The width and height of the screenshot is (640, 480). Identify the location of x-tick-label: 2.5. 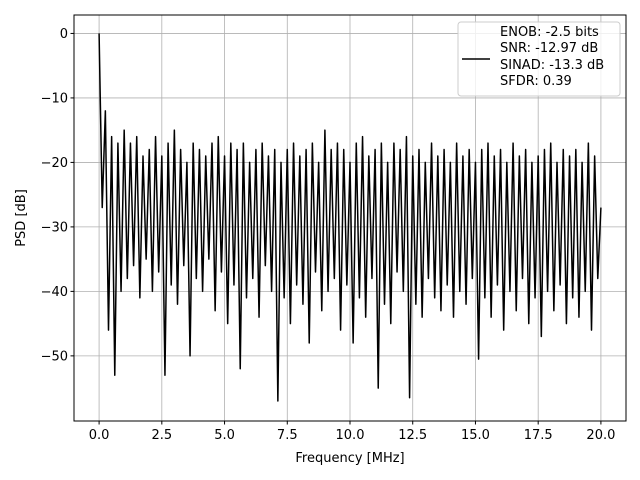
(161, 435).